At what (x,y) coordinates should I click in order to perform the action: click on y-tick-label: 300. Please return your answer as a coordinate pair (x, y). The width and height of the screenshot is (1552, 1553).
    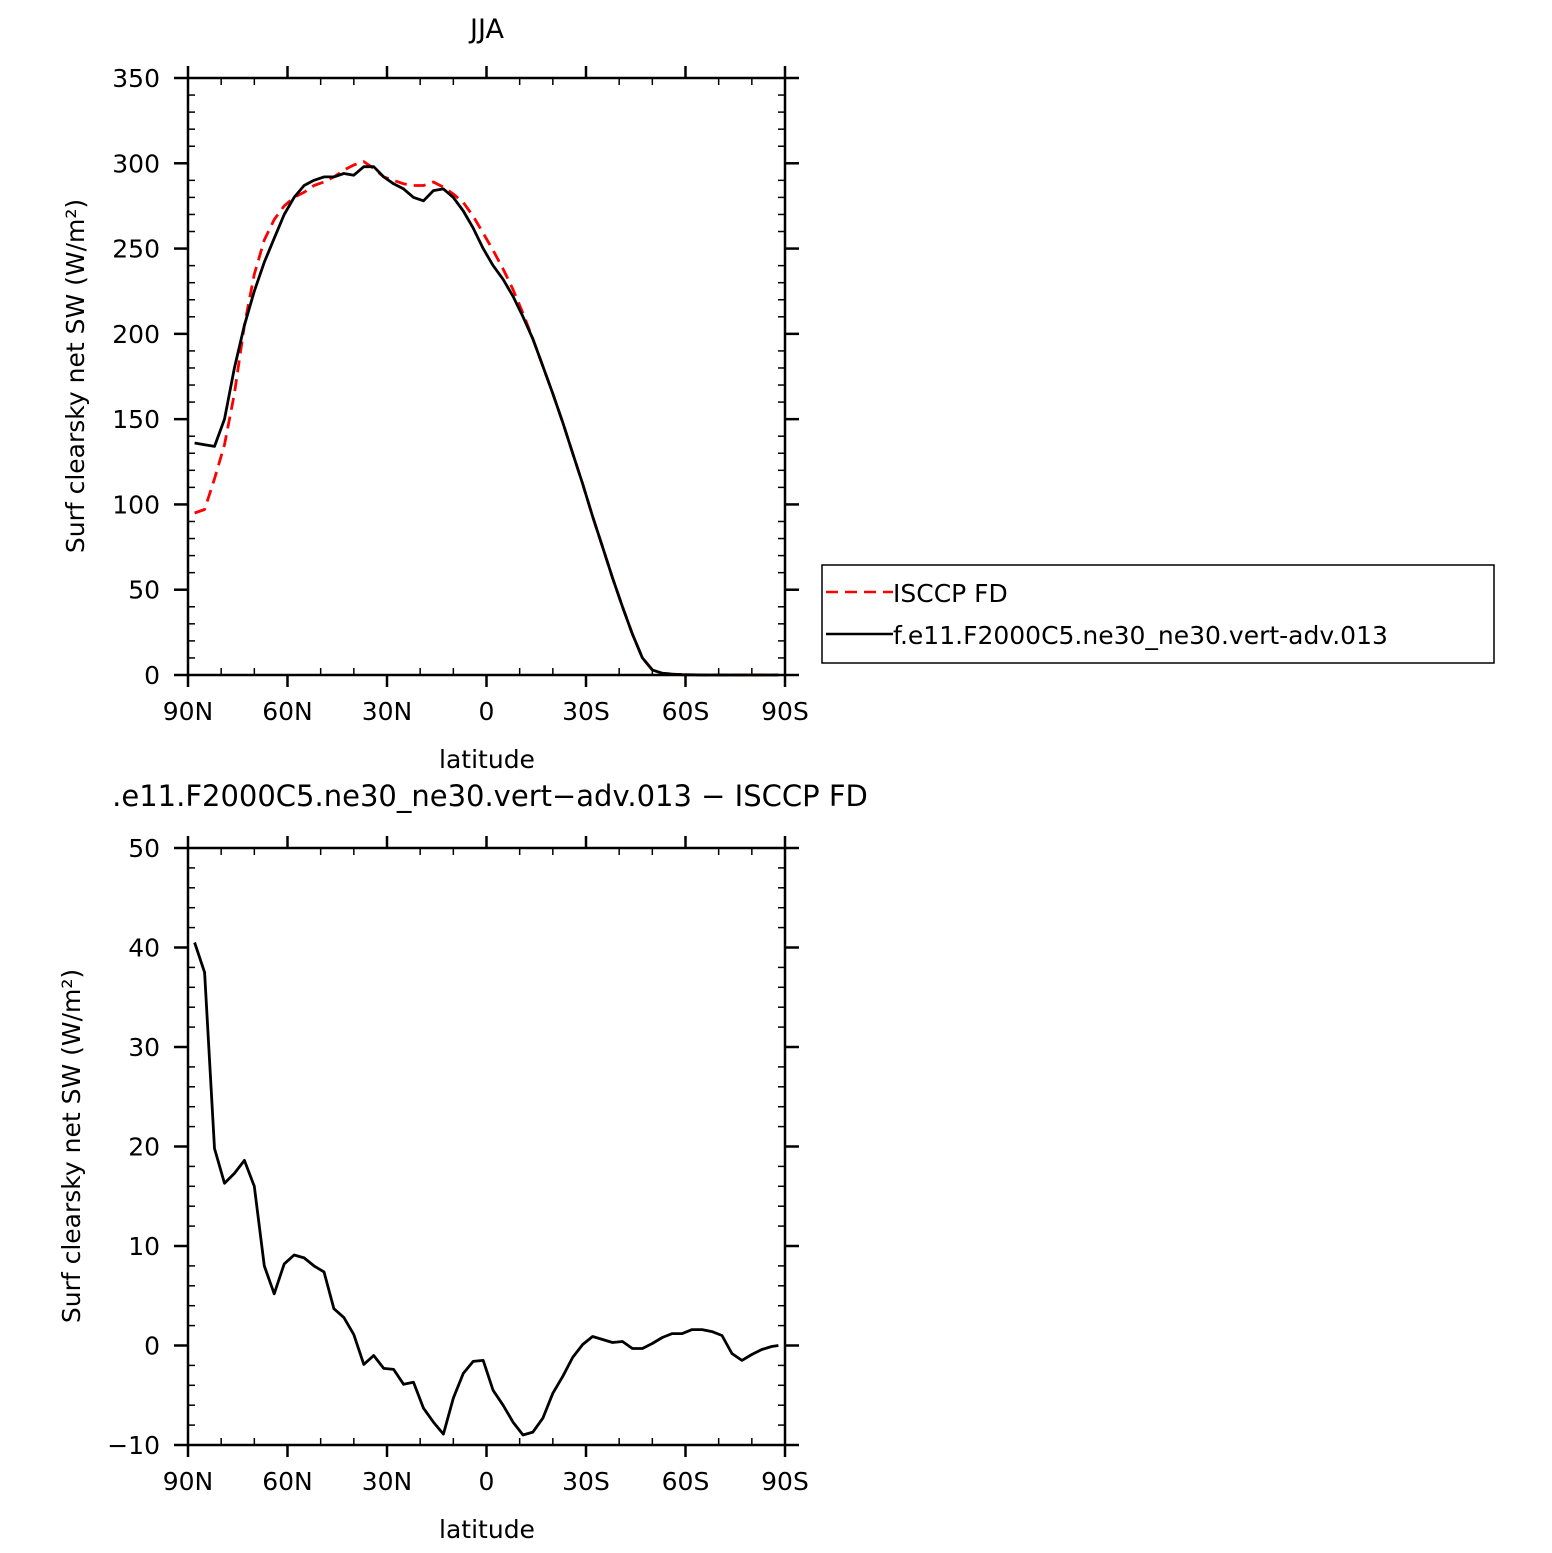
    Looking at the image, I should click on (136, 163).